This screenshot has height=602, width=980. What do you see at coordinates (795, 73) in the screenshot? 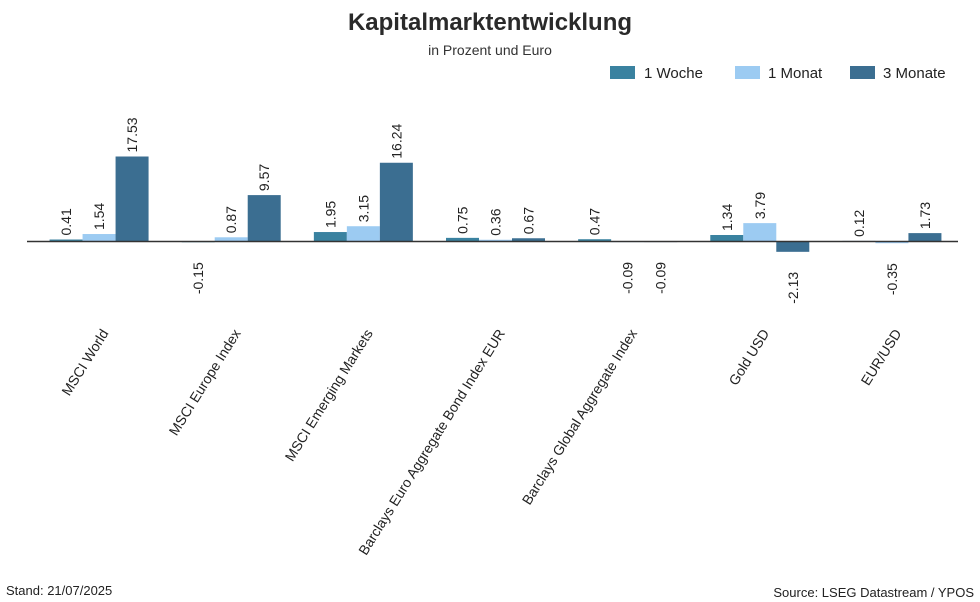
I see `legend-label-1-monat: 1 Monat` at bounding box center [795, 73].